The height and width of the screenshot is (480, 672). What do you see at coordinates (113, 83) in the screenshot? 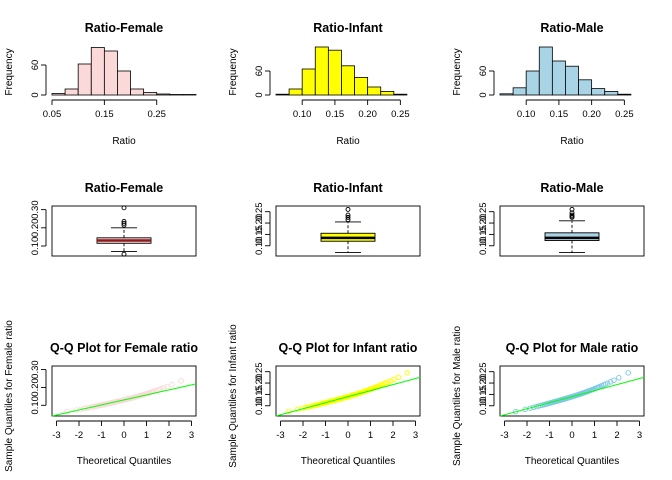
I see `histogram-plot: 0.05 0.15 0.25 0 60` at bounding box center [113, 83].